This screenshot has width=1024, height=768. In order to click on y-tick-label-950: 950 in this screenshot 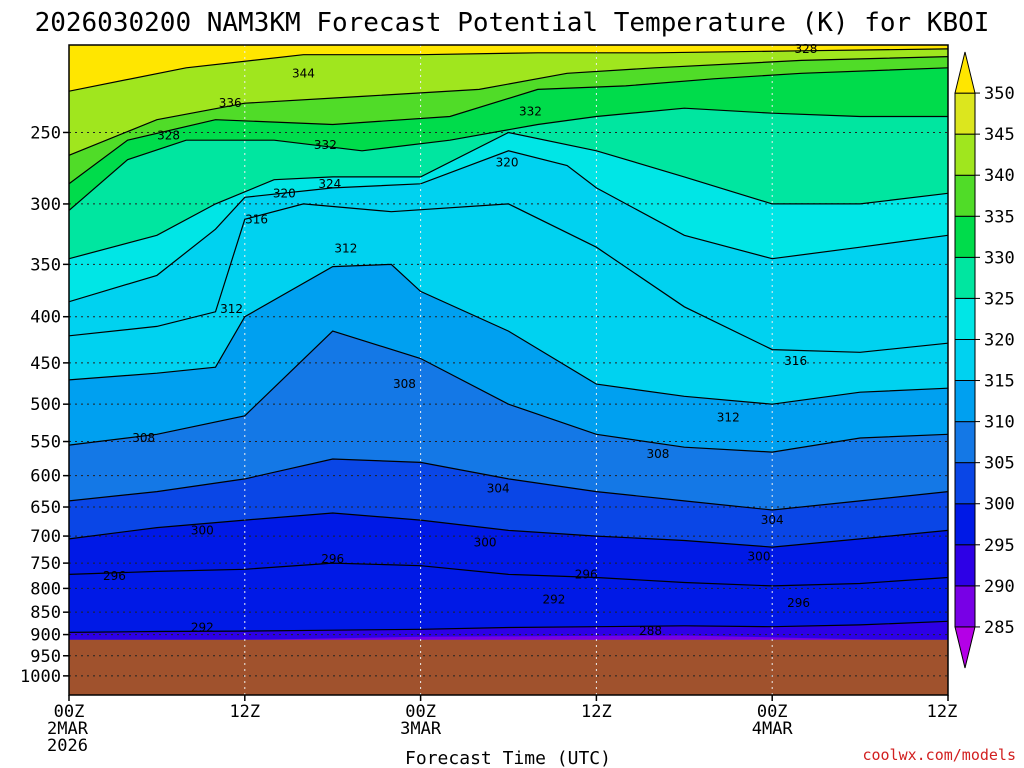, I will do `click(45, 657)`.